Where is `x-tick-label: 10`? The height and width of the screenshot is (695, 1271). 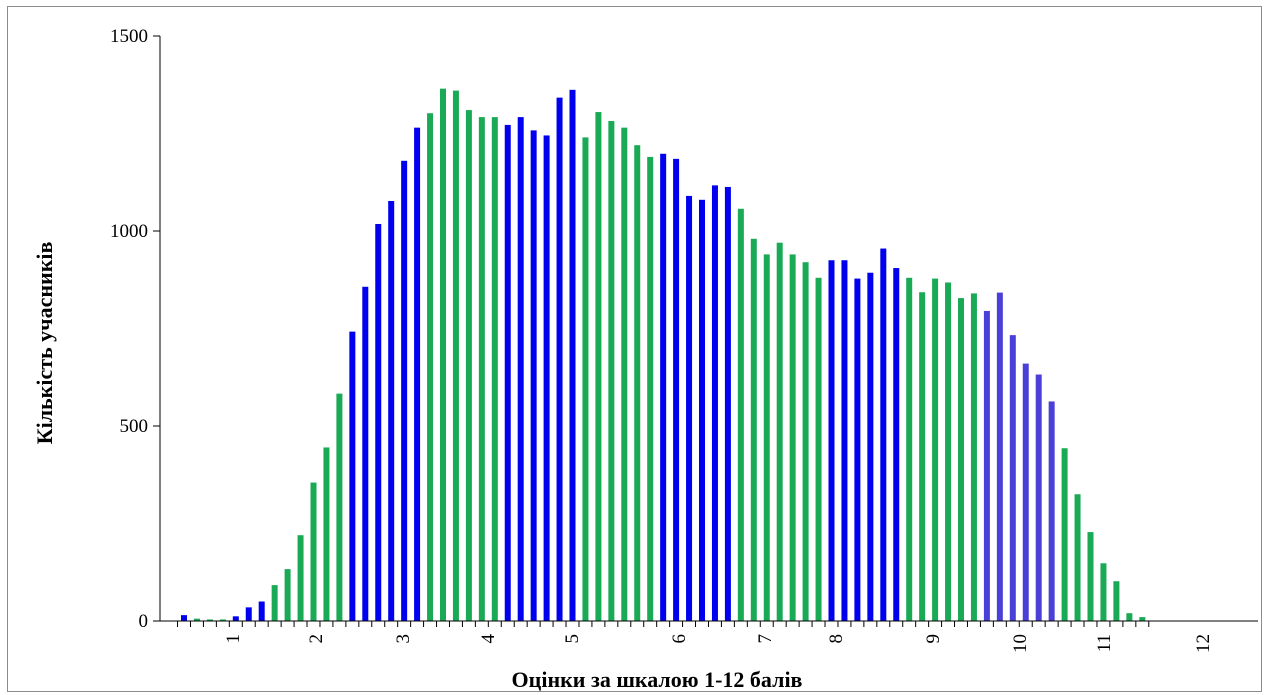 x-tick-label: 10 is located at coordinates (1020, 643).